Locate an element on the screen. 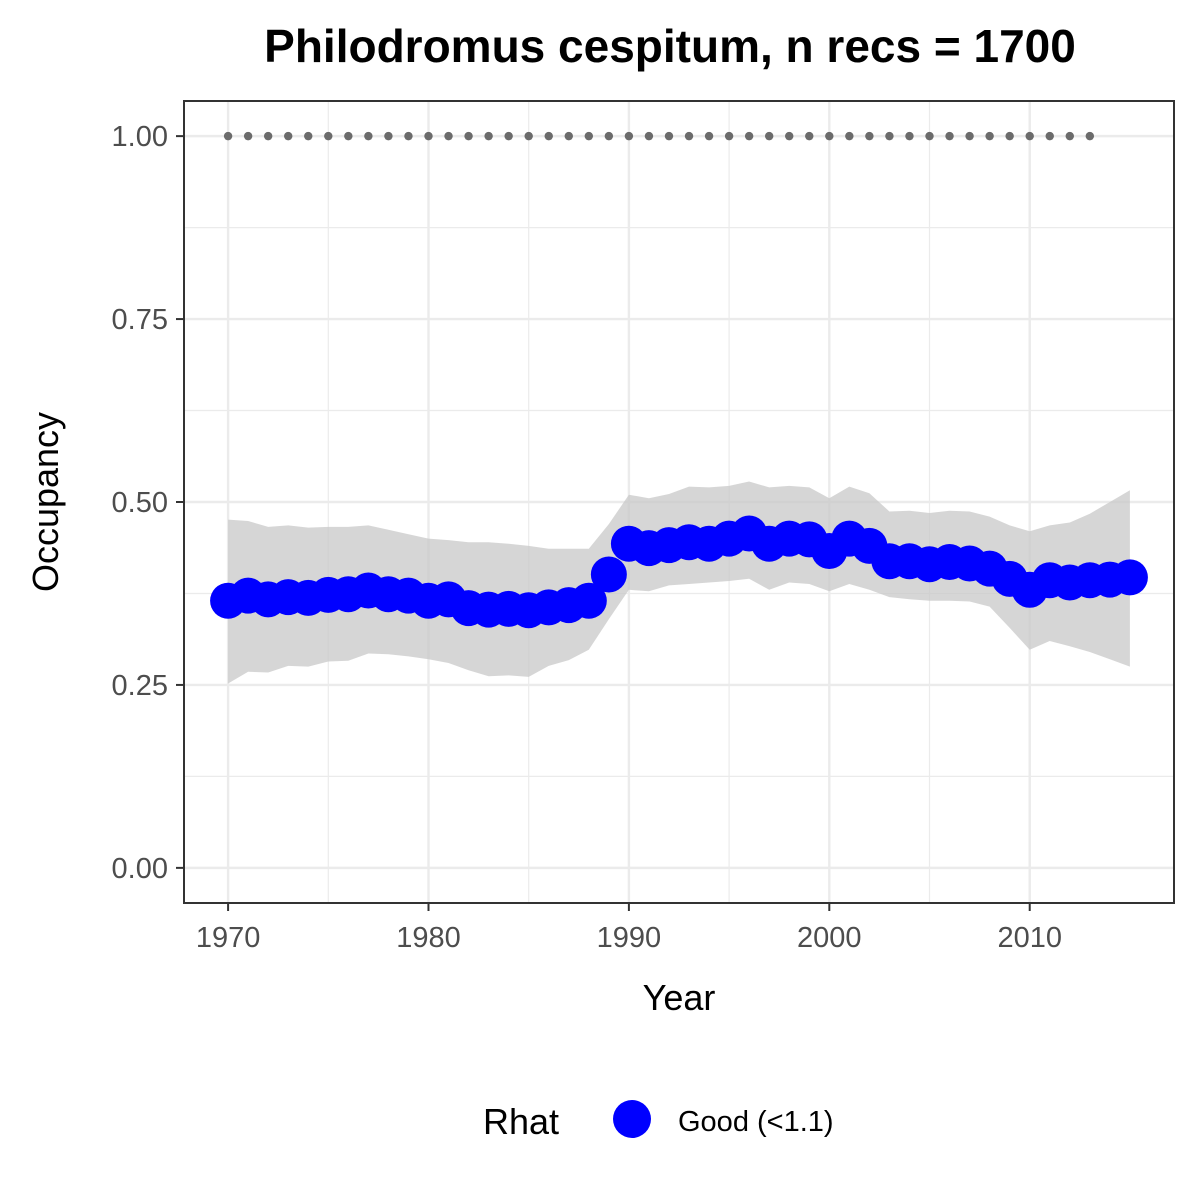  y-axis: 0.00 0.25 0.50 0.75 1.00 is located at coordinates (148, 503).